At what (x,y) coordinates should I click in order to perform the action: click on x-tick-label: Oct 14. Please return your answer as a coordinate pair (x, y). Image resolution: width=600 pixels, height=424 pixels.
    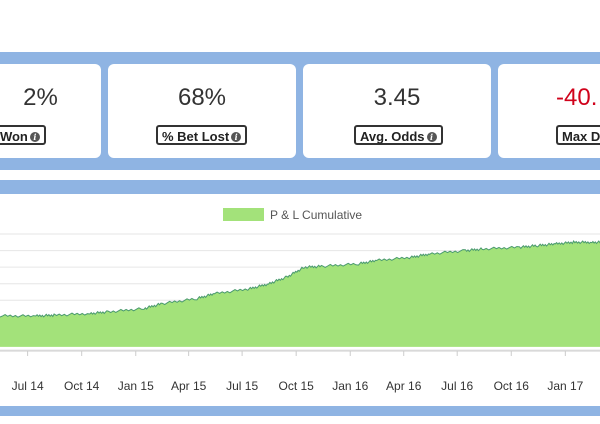
    Looking at the image, I should click on (82, 386).